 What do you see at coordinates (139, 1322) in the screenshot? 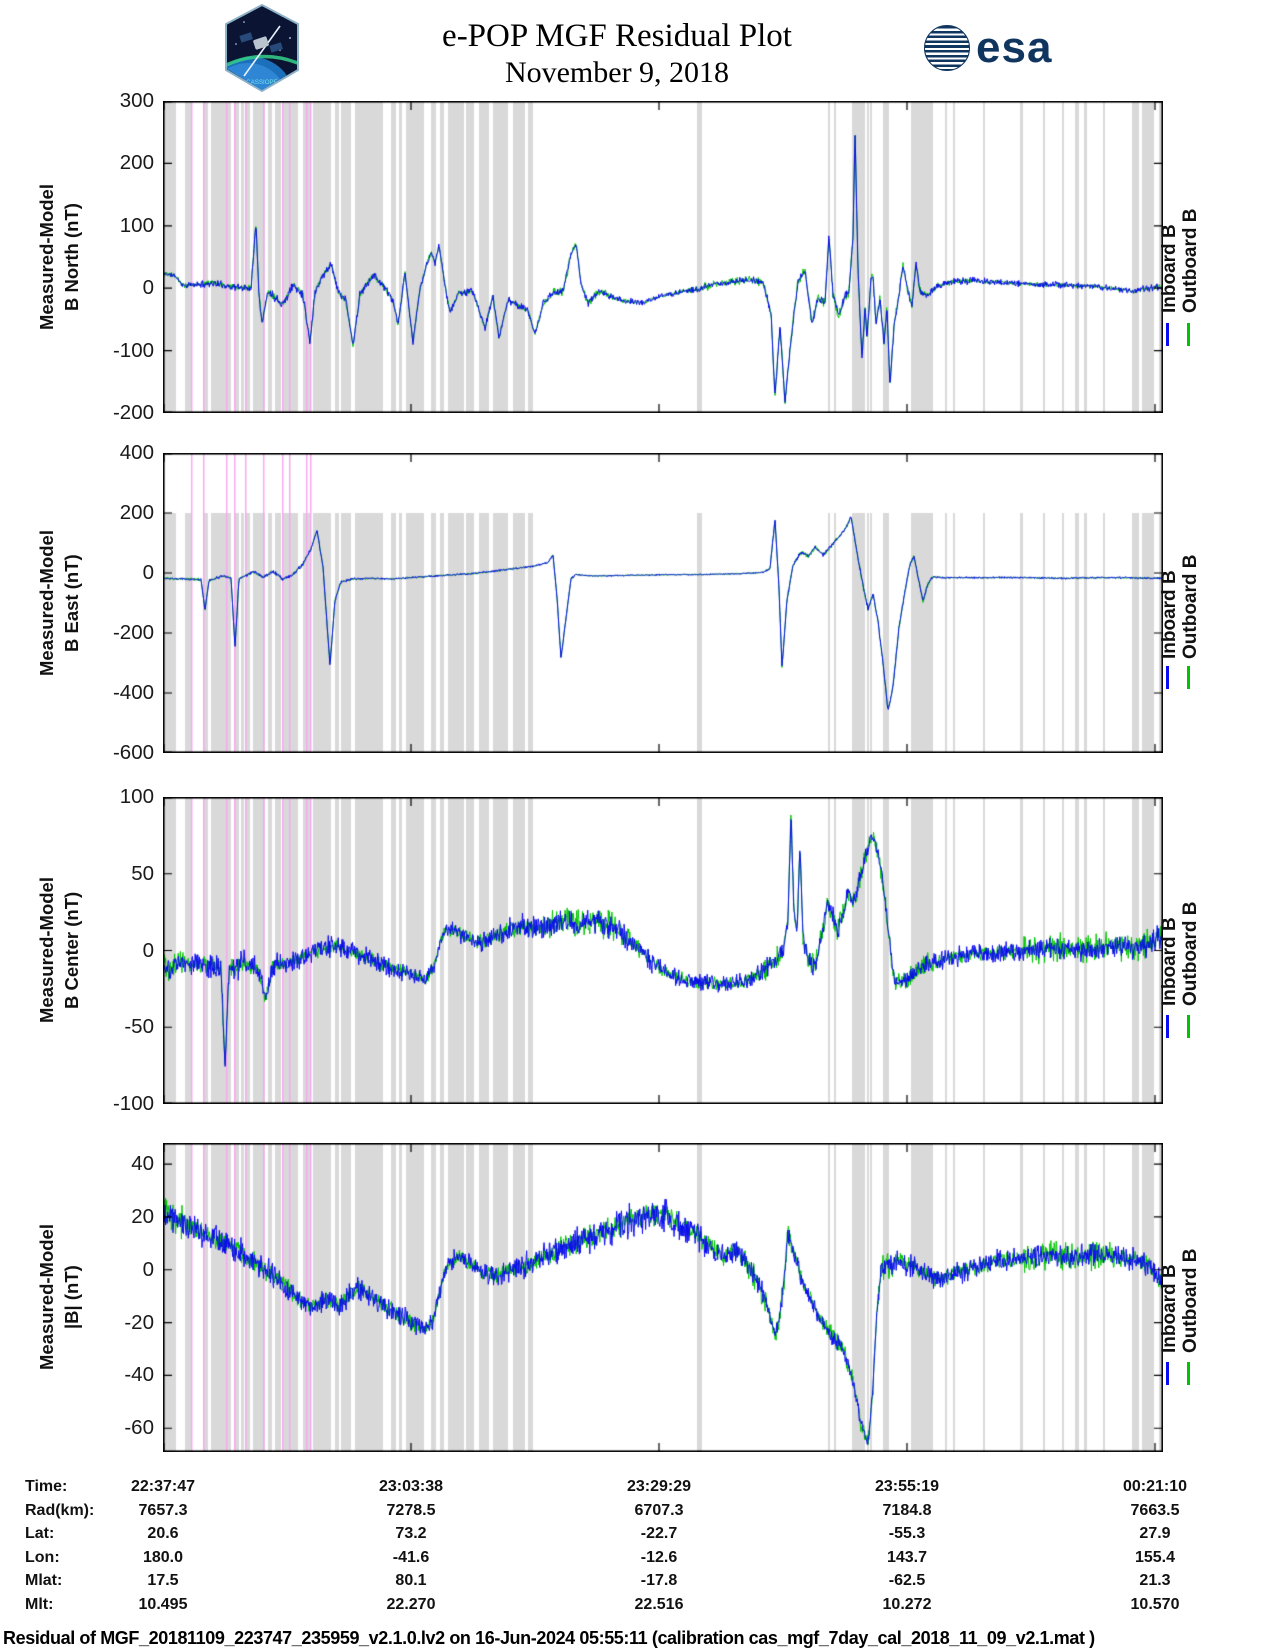
I see `y-tick-label: -20` at bounding box center [139, 1322].